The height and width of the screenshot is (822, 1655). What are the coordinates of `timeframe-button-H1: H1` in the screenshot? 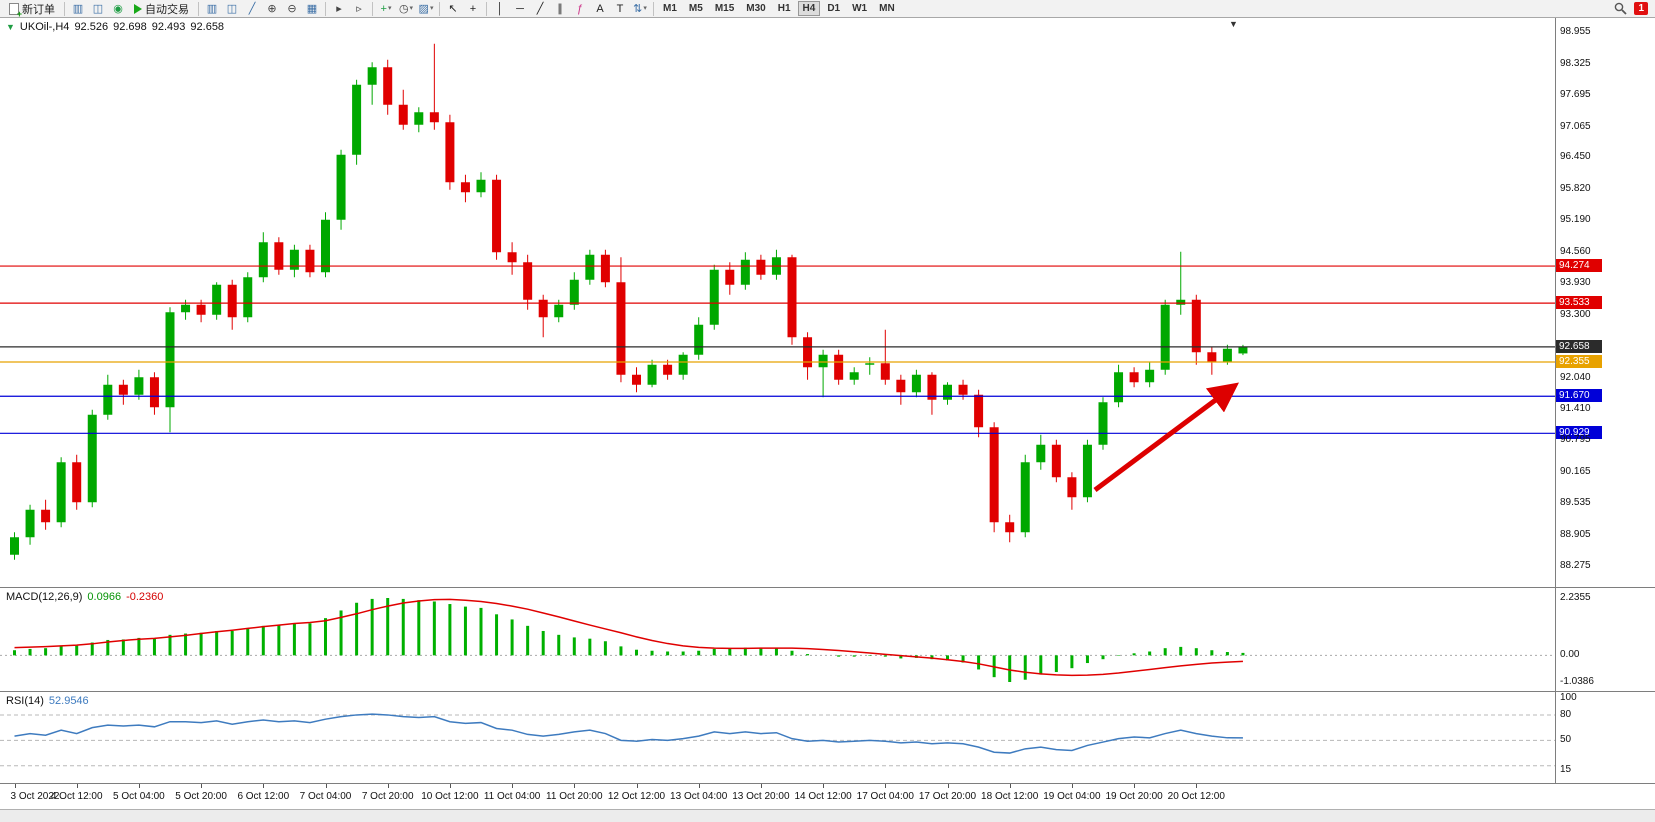 It's located at (784, 8).